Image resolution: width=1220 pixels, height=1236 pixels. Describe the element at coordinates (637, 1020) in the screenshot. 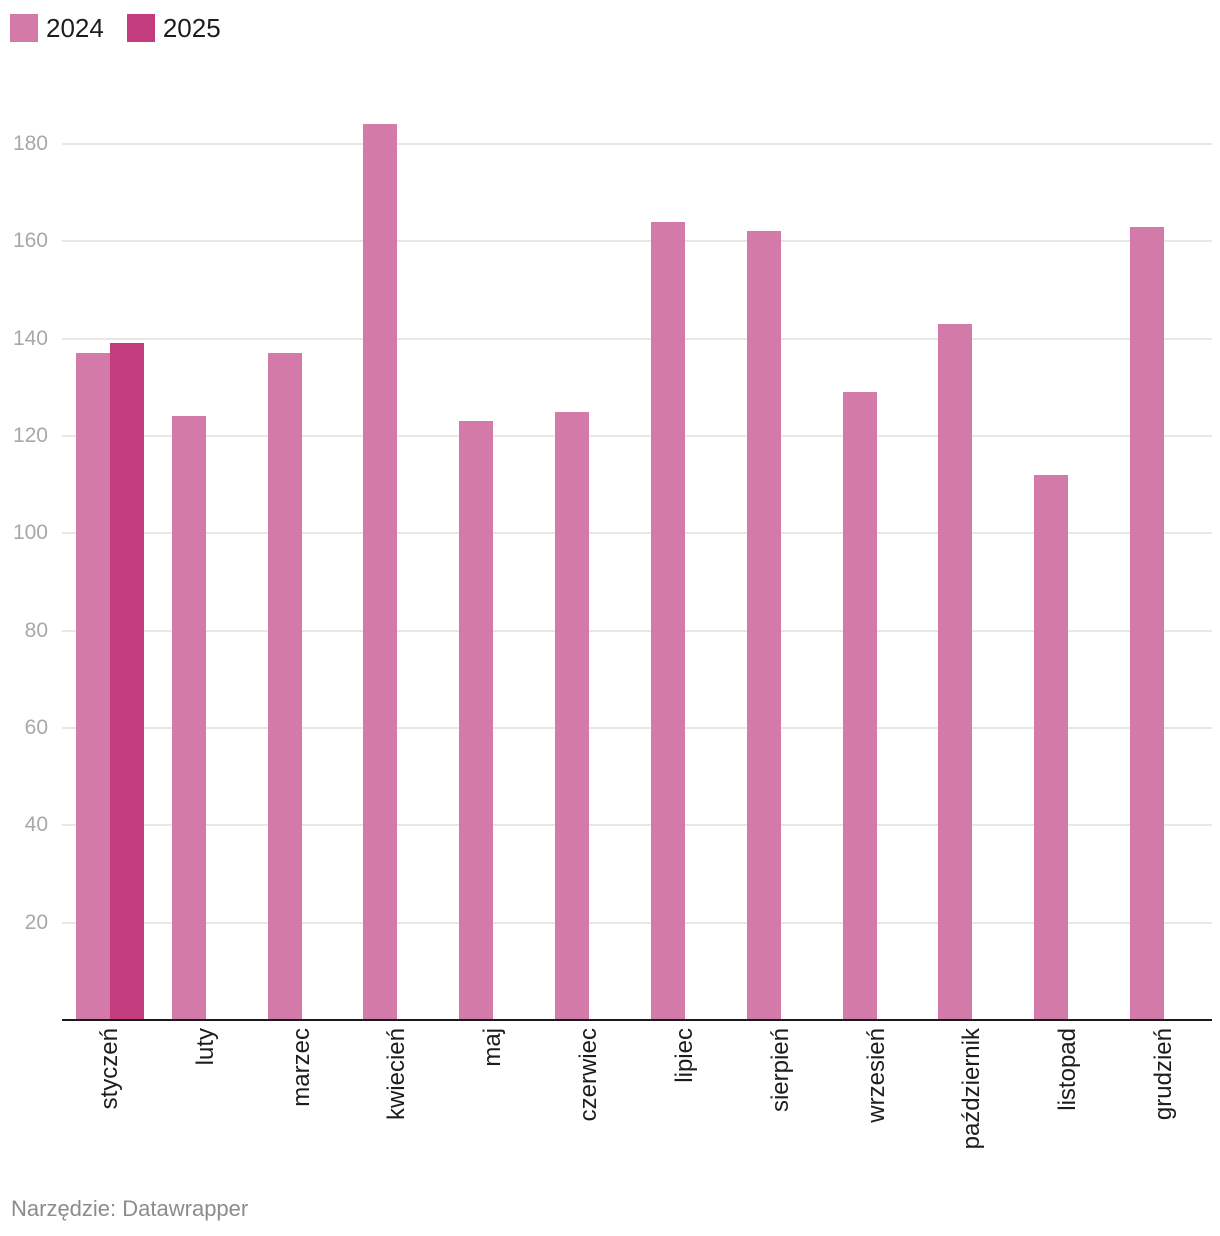

I see `x-axis-line` at that location.